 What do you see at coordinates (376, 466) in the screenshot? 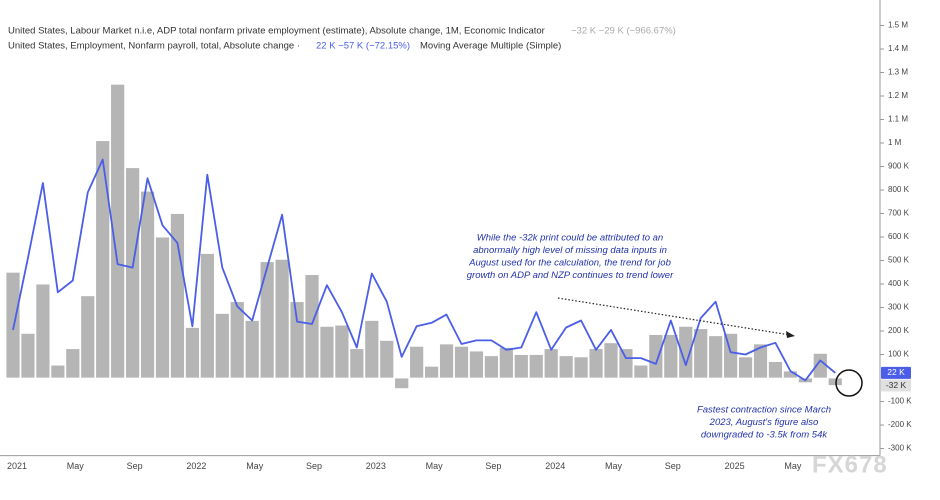
I see `x-tick-label: 2023` at bounding box center [376, 466].